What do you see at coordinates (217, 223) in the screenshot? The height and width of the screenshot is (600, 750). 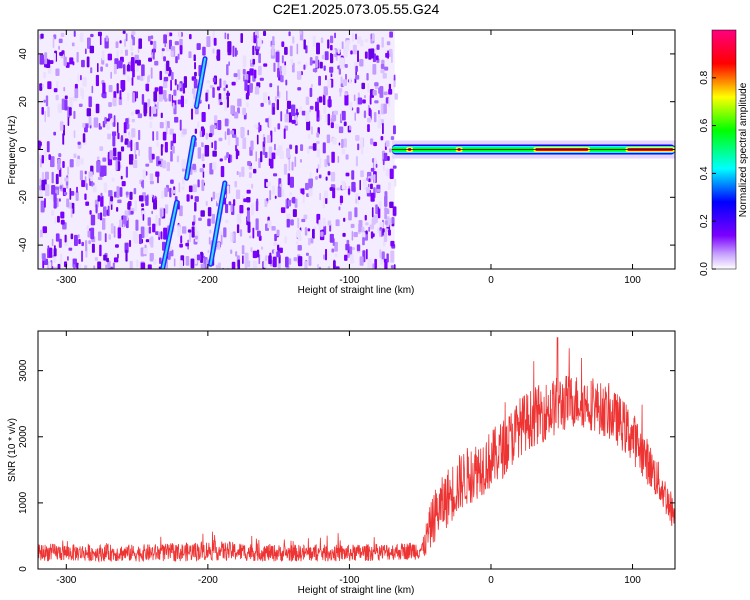 I see `streak-core` at bounding box center [217, 223].